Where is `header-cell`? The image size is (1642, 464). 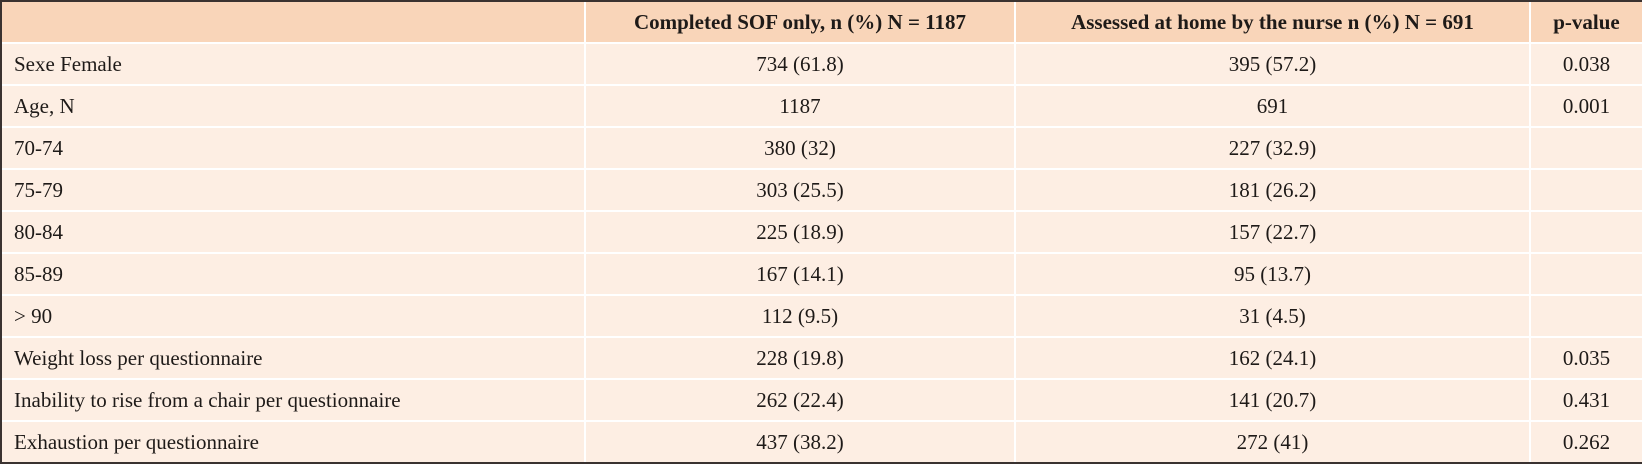 header-cell is located at coordinates (293, 22).